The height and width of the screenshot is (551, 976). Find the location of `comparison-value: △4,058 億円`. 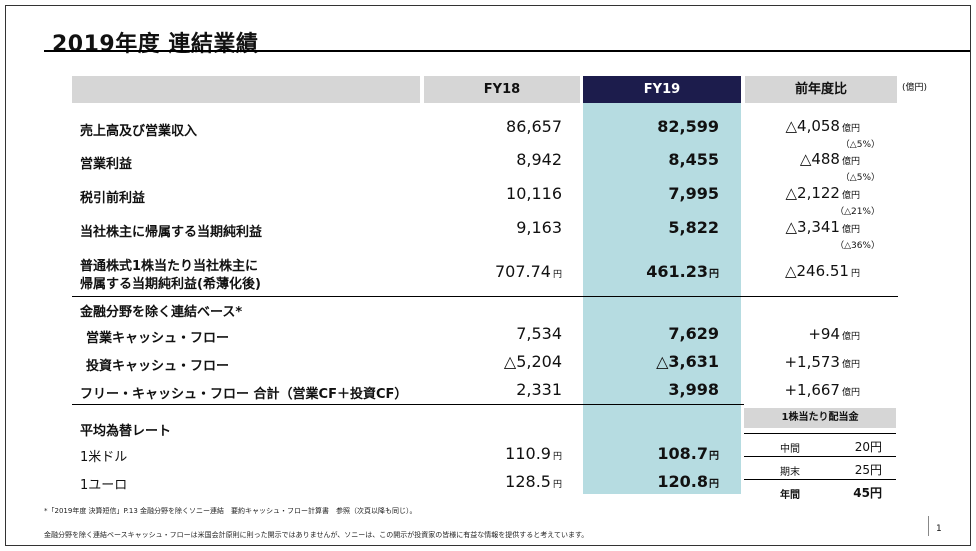

comparison-value: △4,058 億円 is located at coordinates (785, 126).